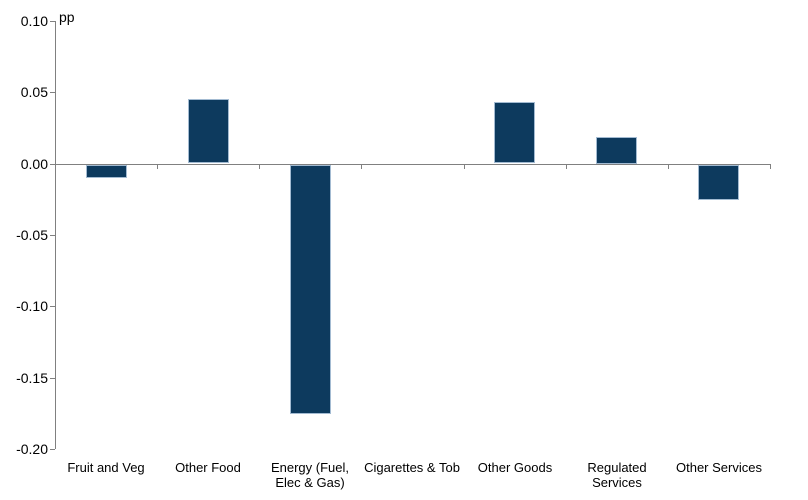 The image size is (808, 500). What do you see at coordinates (719, 467) in the screenshot?
I see `category-label: Other Services` at bounding box center [719, 467].